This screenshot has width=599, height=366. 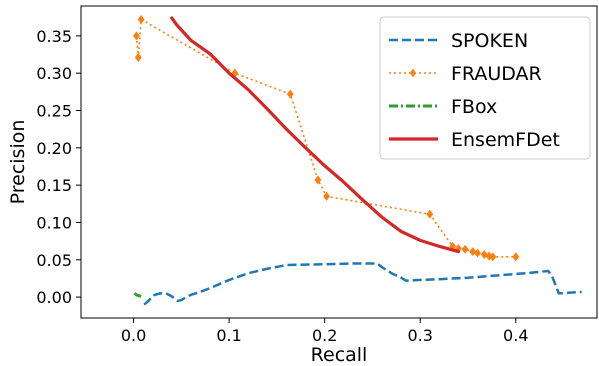 I want to click on series-line-fbox, so click(x=137, y=295).